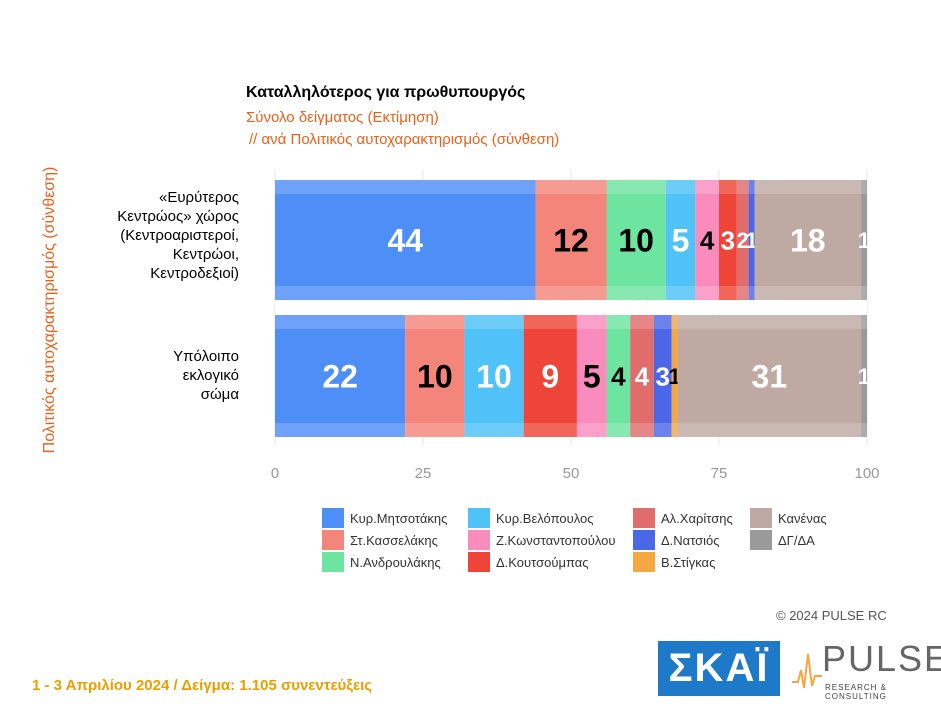  What do you see at coordinates (178, 216) in the screenshot?
I see `category-label-line: Κεντρώος» χώρος` at bounding box center [178, 216].